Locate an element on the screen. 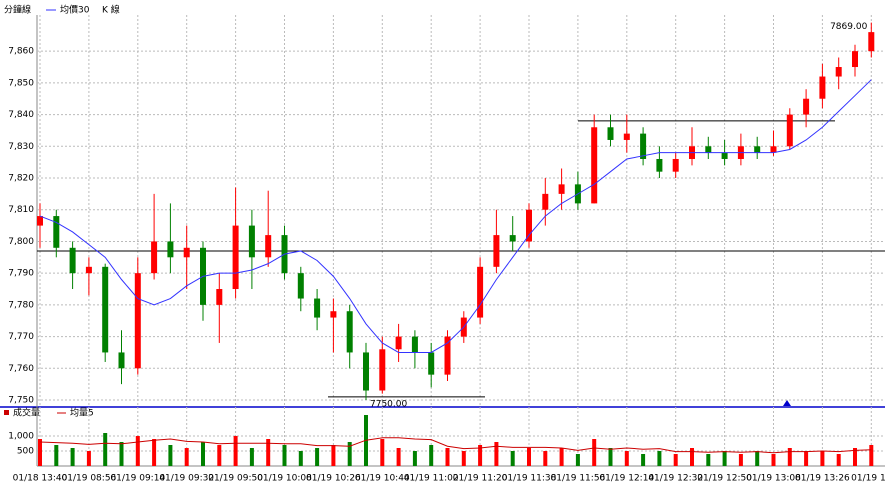 This screenshot has height=491, width=885. x-tick-label: 01/19 08:56 is located at coordinates (89, 479).